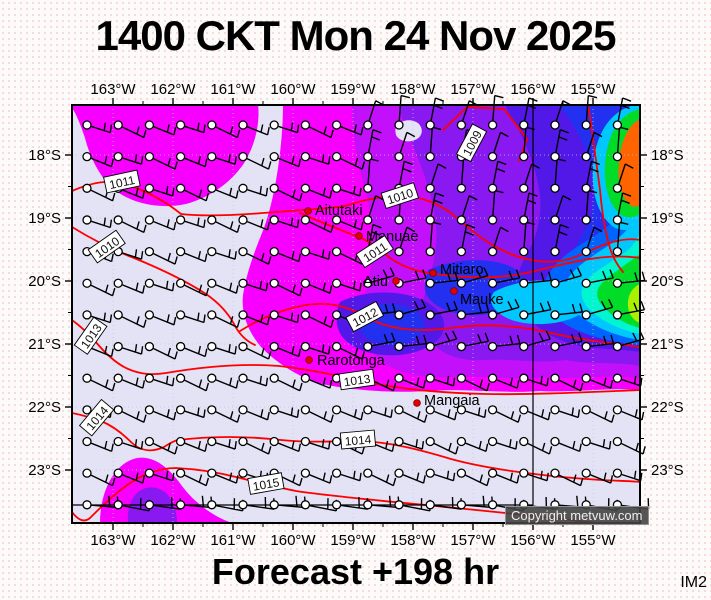  Describe the element at coordinates (309, 360) in the screenshot. I see `island-dot-rarotonga` at that location.